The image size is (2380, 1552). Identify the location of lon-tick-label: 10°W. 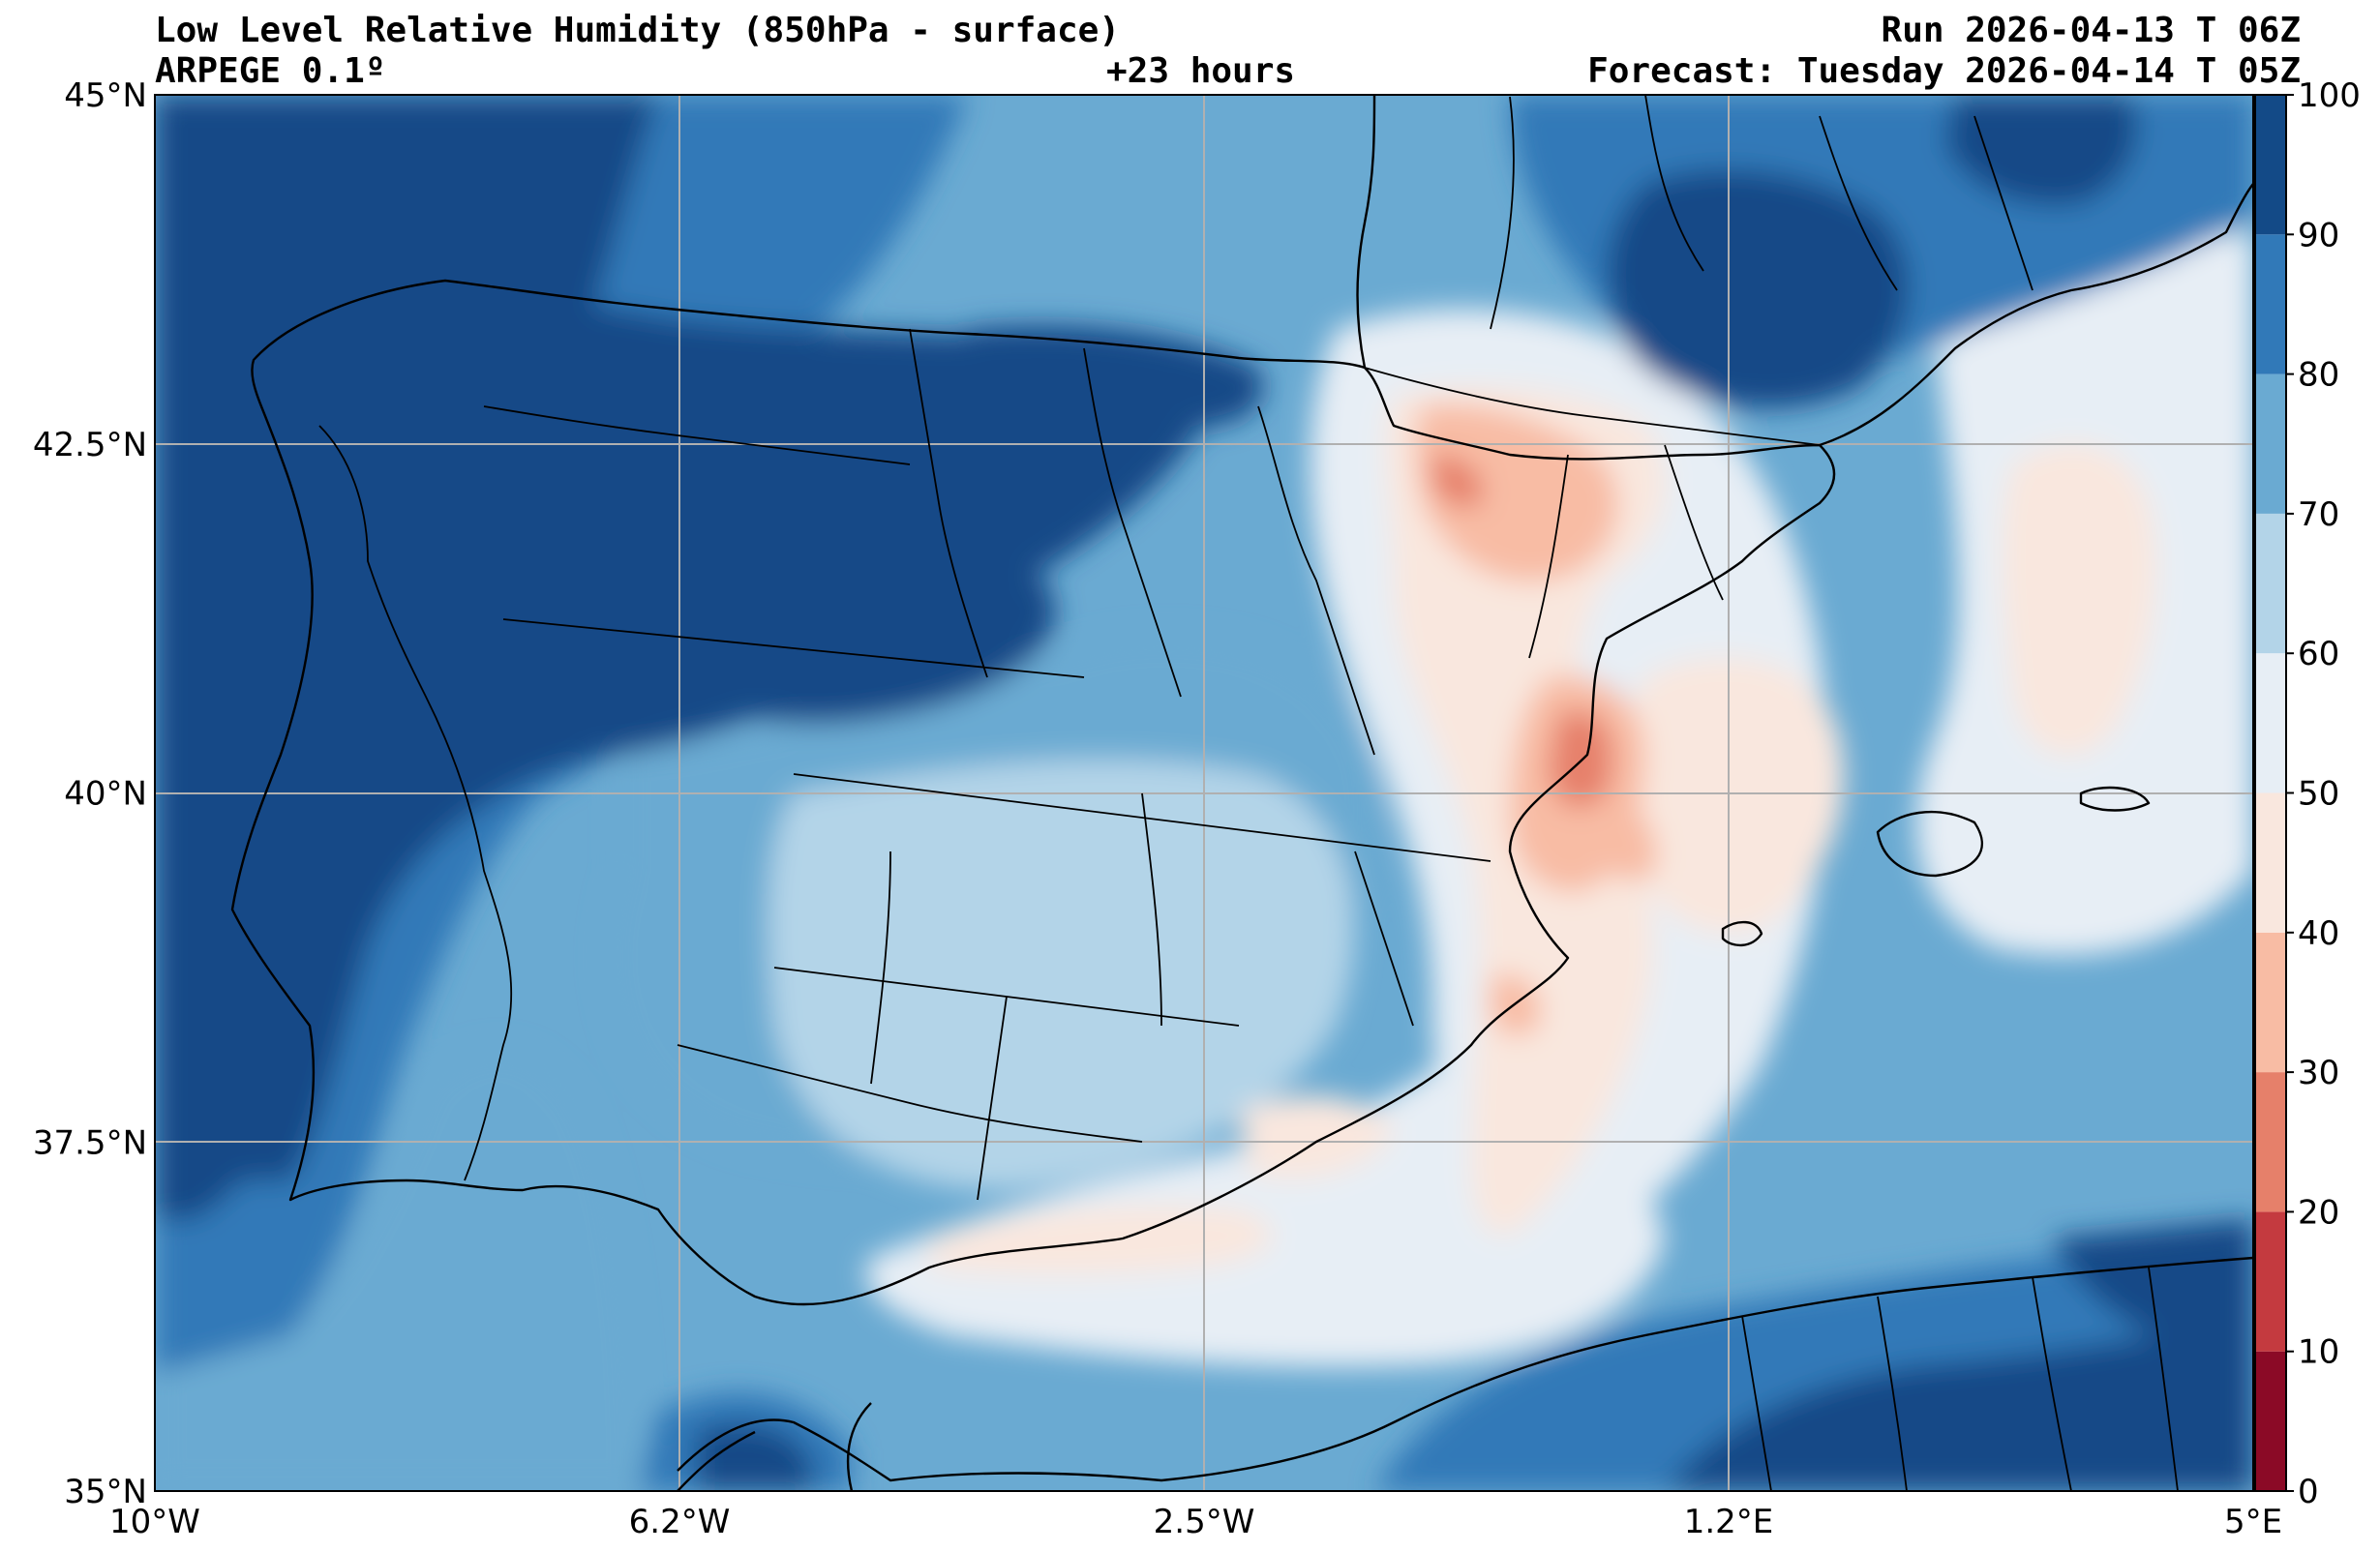
(155, 1522).